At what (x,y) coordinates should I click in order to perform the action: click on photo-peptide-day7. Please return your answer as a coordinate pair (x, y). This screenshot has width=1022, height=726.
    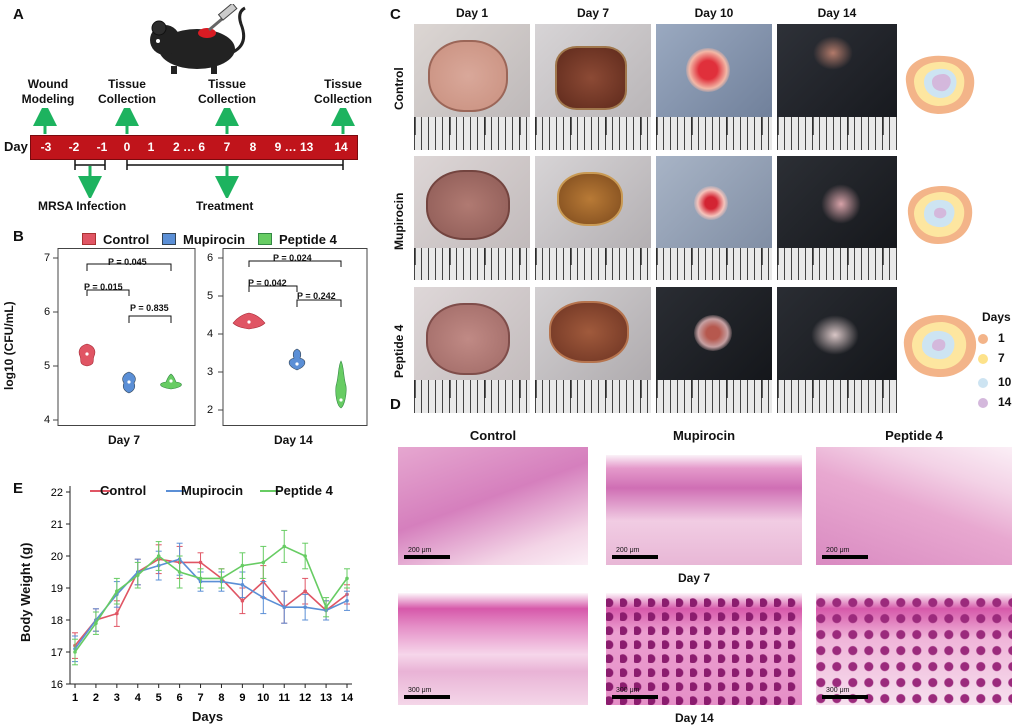
    Looking at the image, I should click on (593, 350).